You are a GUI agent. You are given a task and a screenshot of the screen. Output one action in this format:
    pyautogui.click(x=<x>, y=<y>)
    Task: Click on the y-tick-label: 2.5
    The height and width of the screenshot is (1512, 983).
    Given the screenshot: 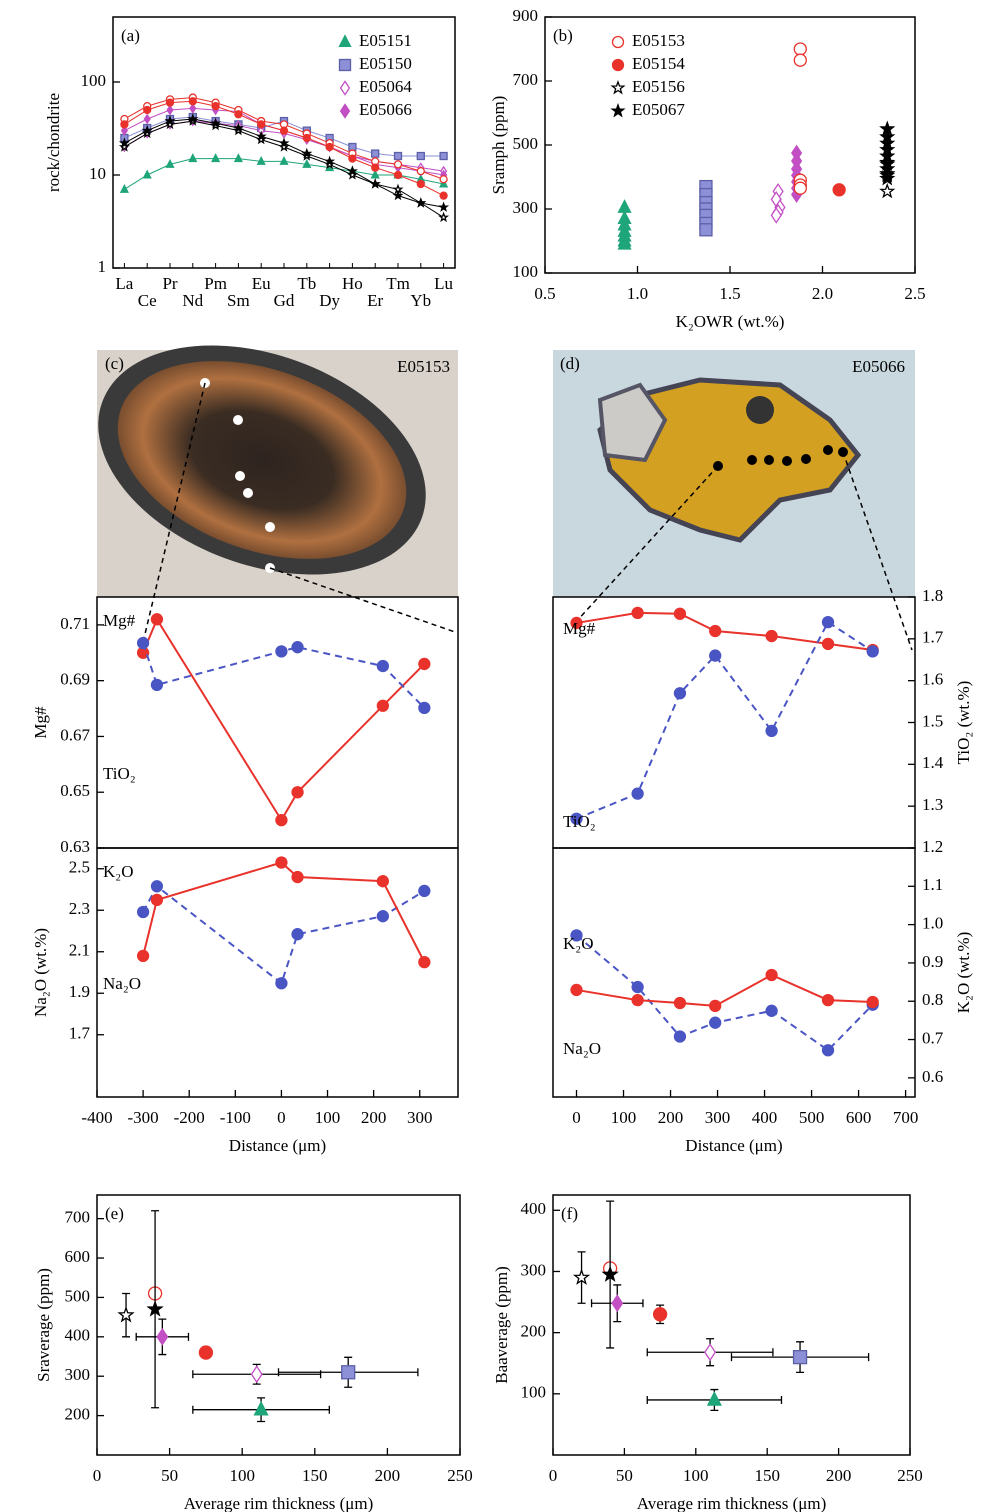 What is the action you would take?
    pyautogui.click(x=79, y=867)
    